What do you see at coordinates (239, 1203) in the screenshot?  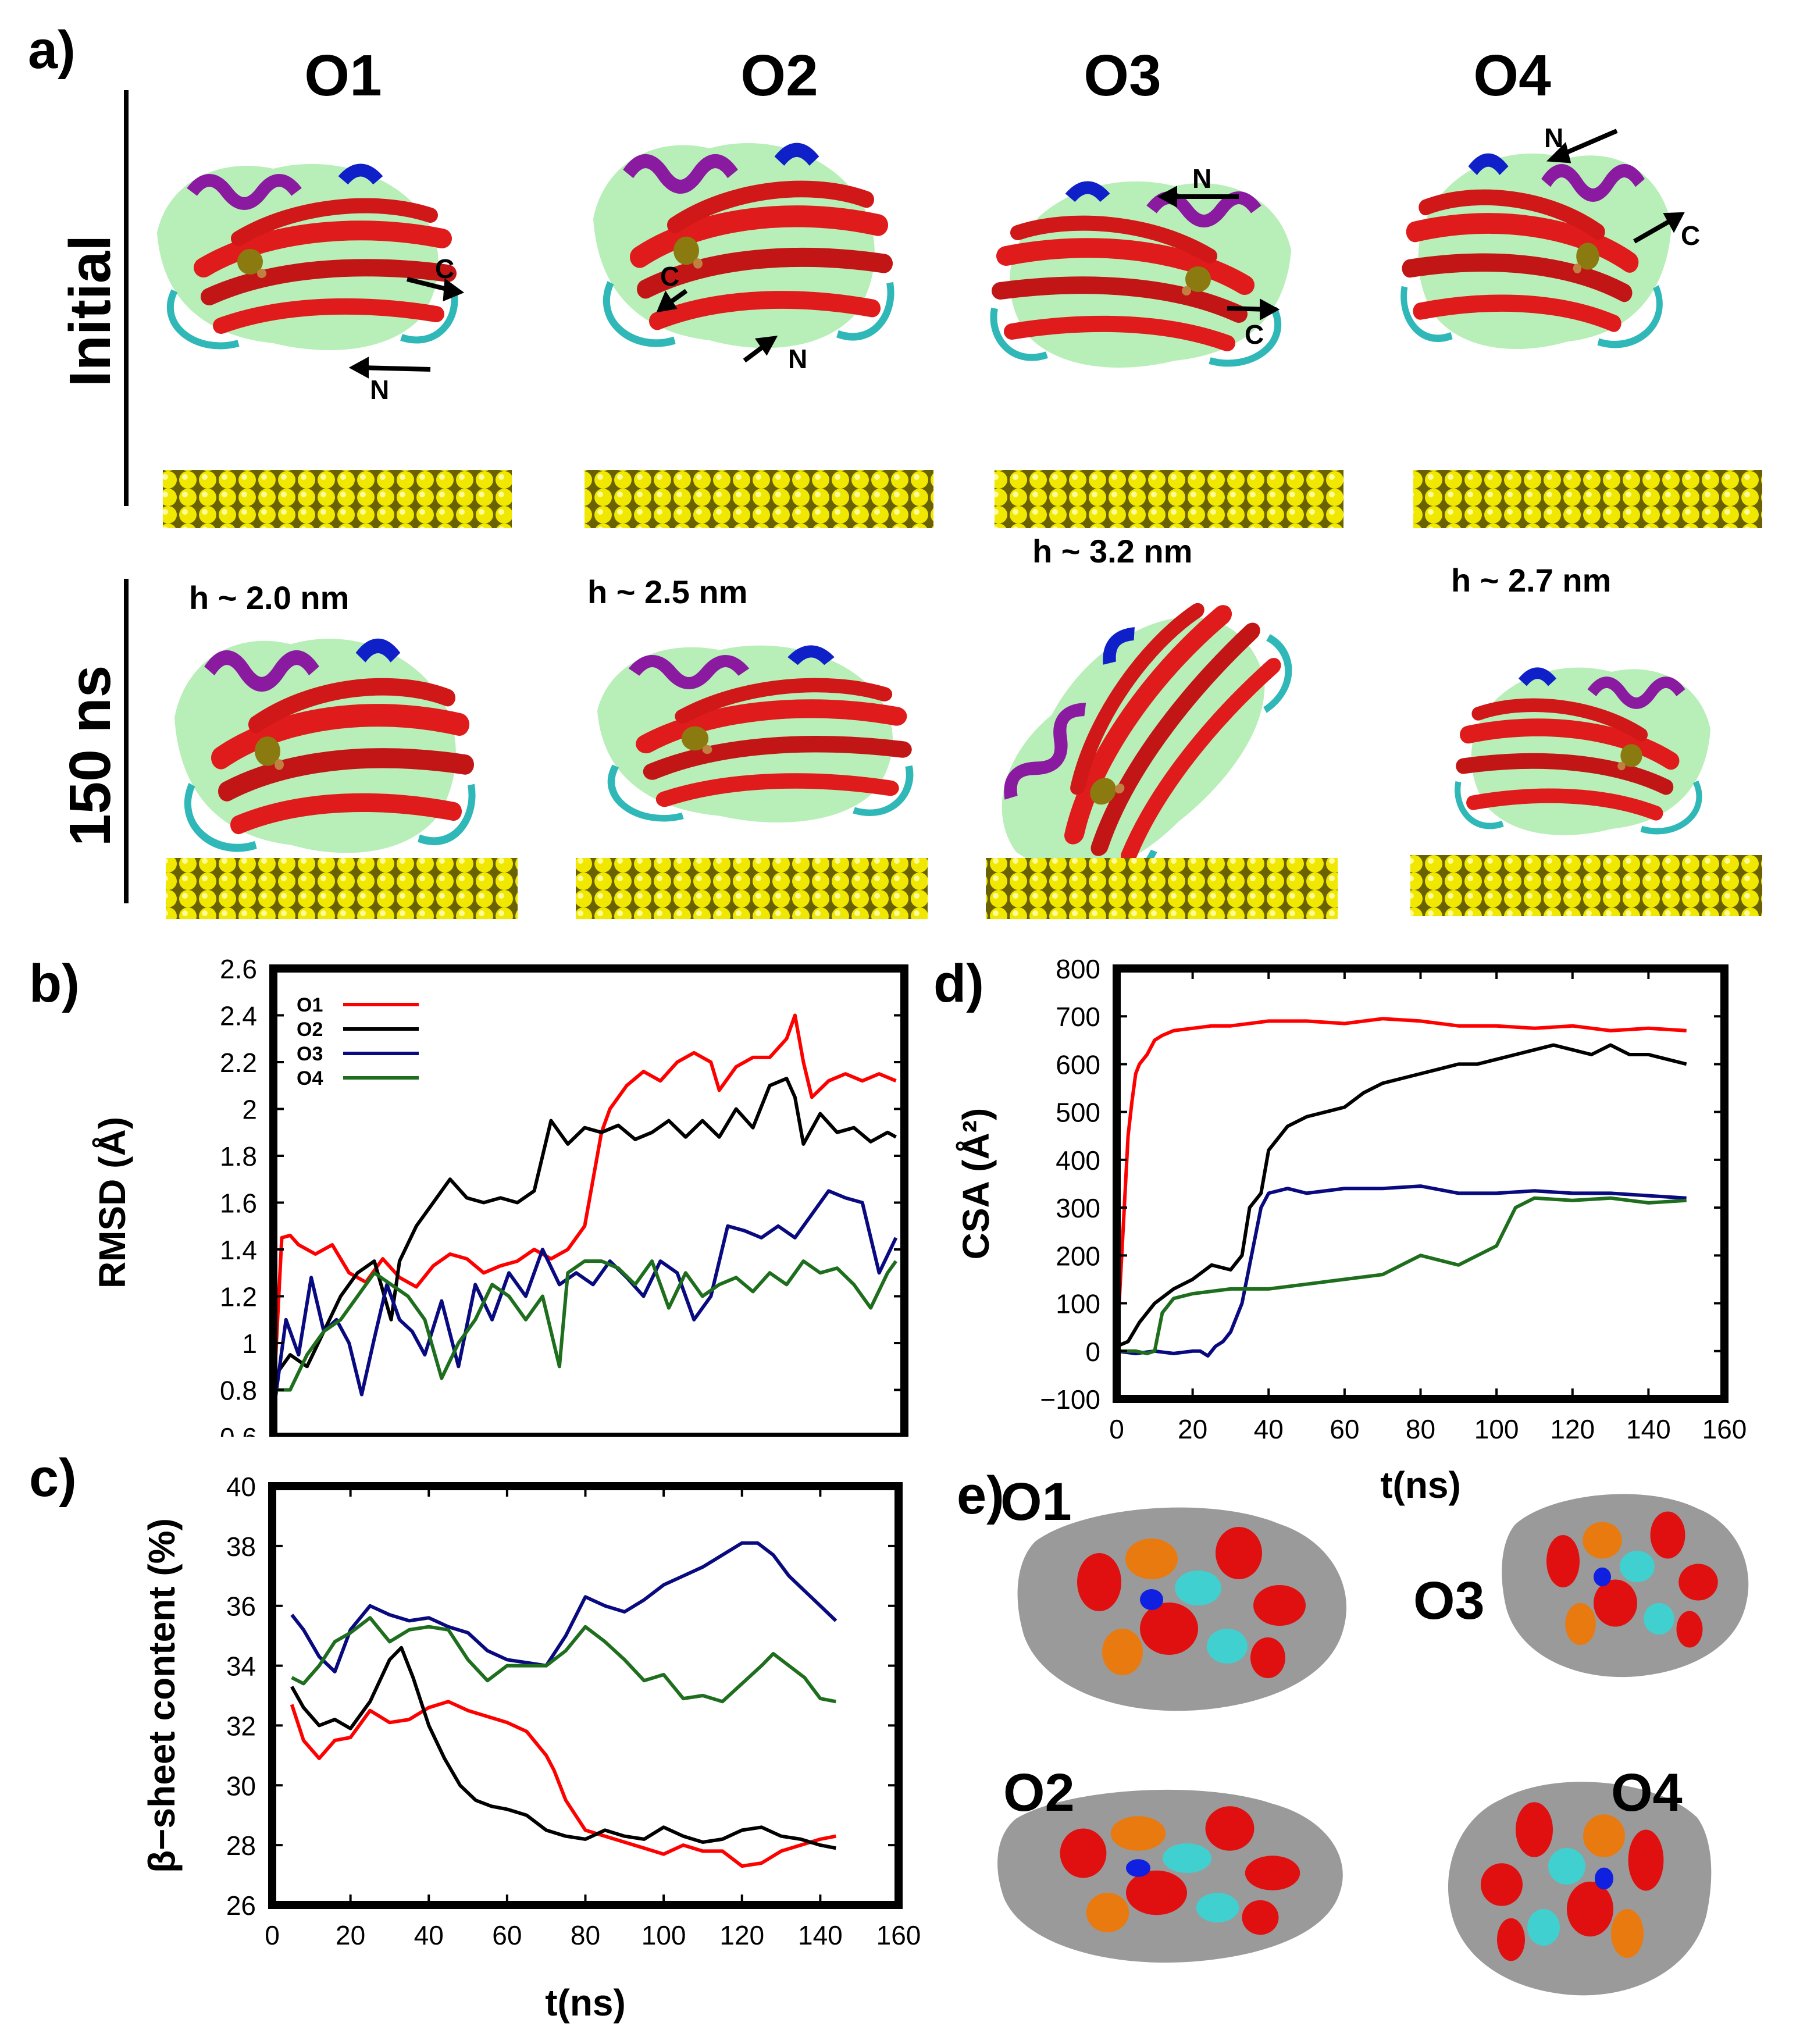 I see `y-tick-label: 1.6` at bounding box center [239, 1203].